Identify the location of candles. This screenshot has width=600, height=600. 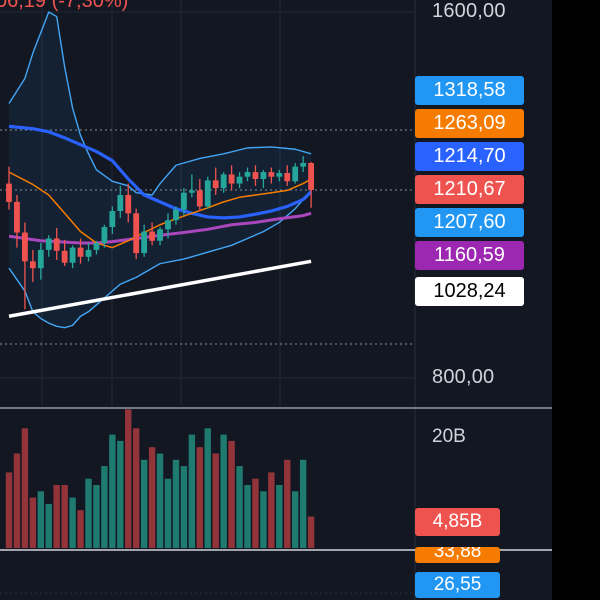
(160, 233).